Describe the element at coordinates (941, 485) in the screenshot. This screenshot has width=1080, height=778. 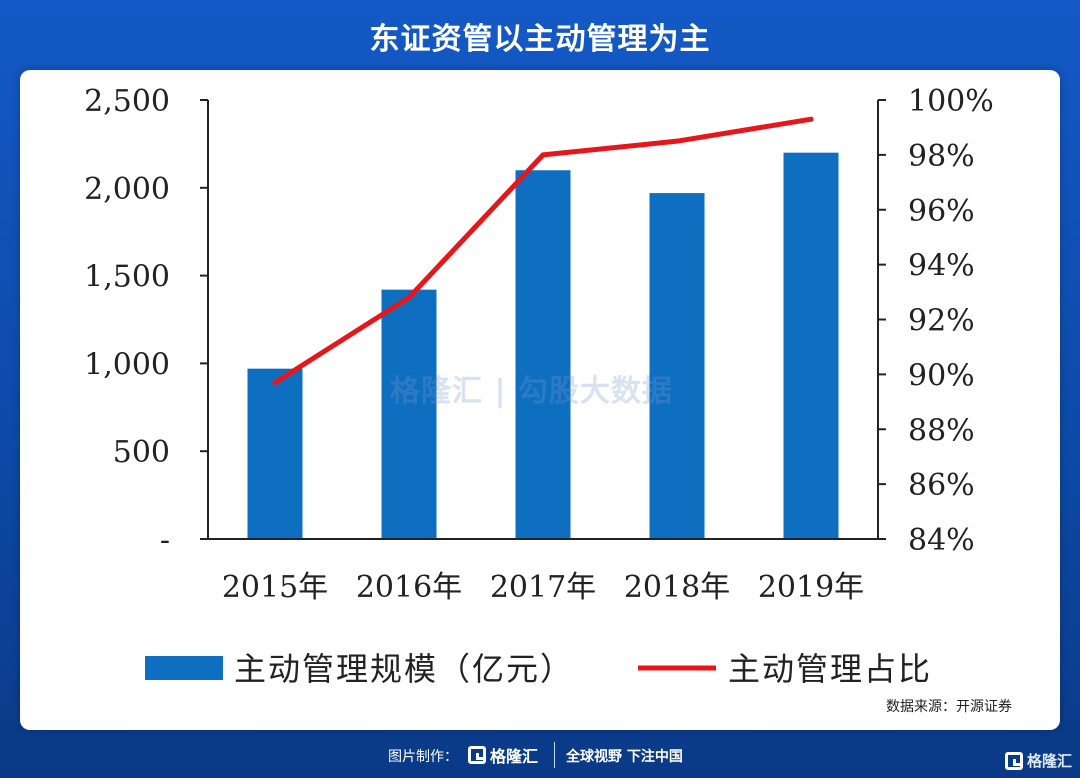
I see `y-right-tick-label: 86%` at that location.